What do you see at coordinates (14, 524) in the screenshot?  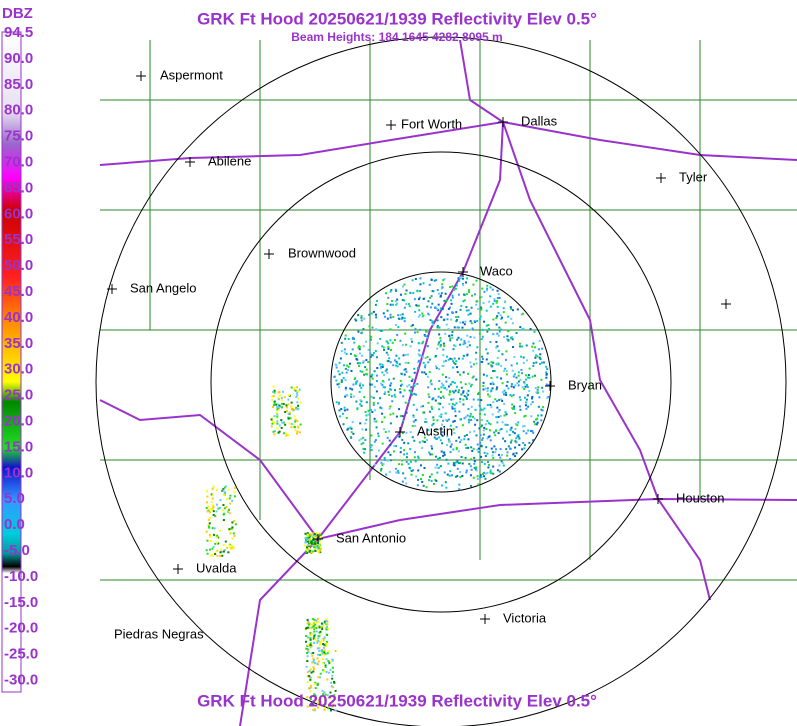 I see `legend-label: 0.0` at bounding box center [14, 524].